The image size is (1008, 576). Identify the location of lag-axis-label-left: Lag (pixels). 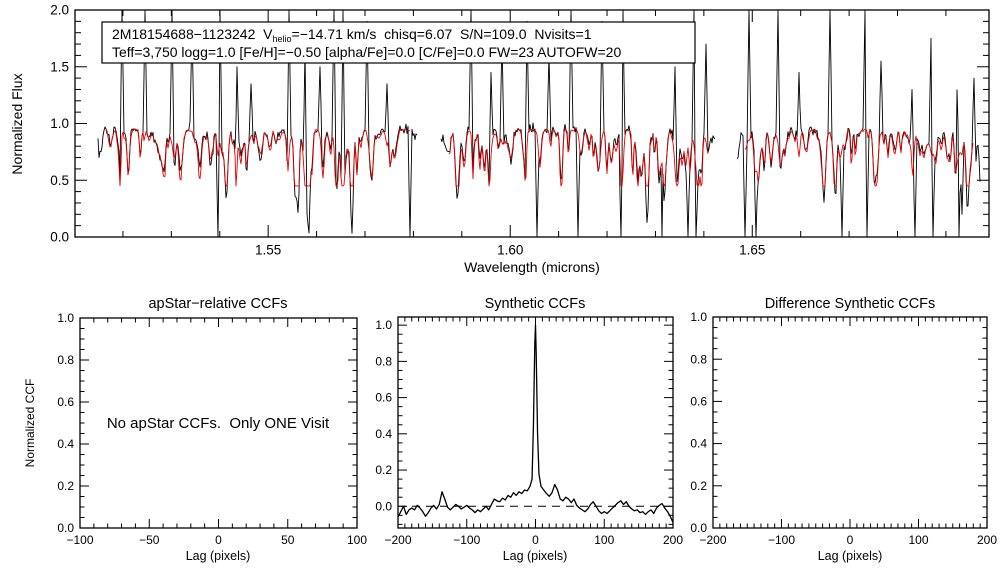
(218, 556).